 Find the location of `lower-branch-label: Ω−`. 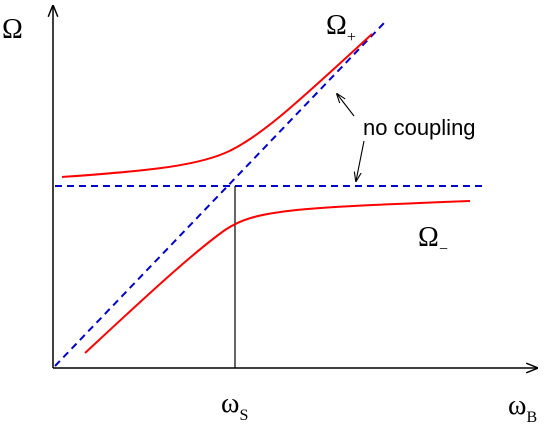

lower-branch-label: Ω− is located at coordinates (433, 240).